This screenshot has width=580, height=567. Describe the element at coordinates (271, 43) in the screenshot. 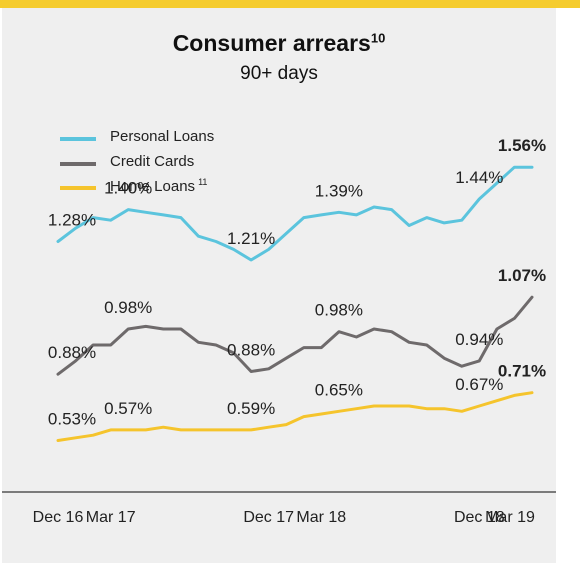

I see `chart-title-text: Consumer arrears` at that location.